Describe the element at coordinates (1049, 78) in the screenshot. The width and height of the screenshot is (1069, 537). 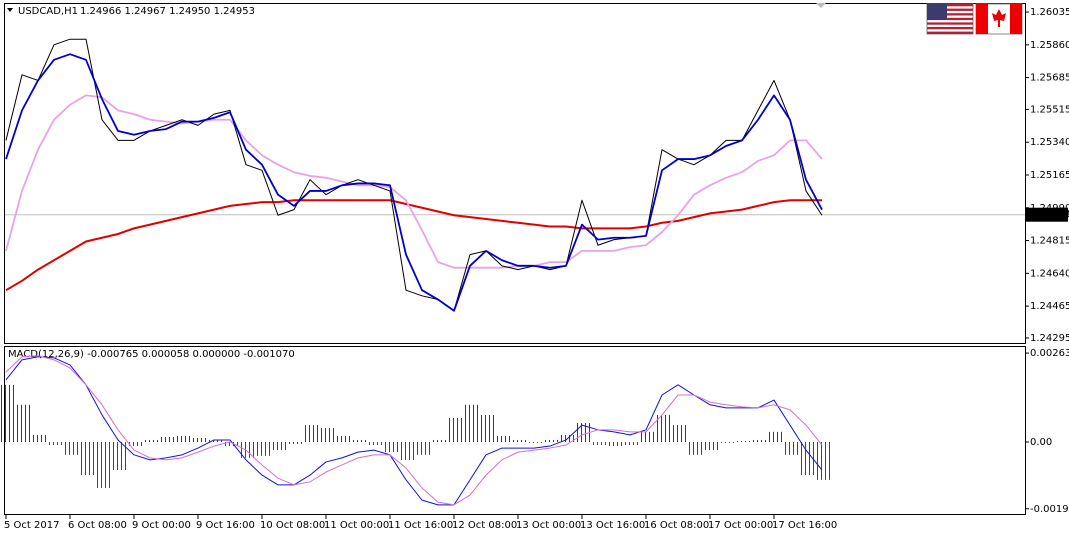
I see `y-tick-label: 1.25685` at that location.